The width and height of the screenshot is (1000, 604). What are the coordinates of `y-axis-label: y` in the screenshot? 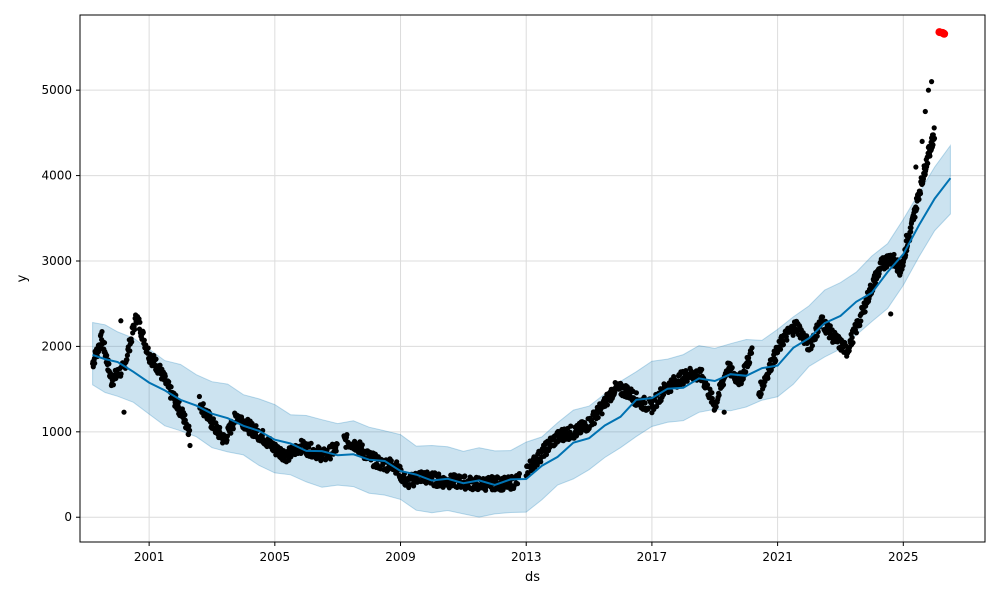 It's located at (22, 278).